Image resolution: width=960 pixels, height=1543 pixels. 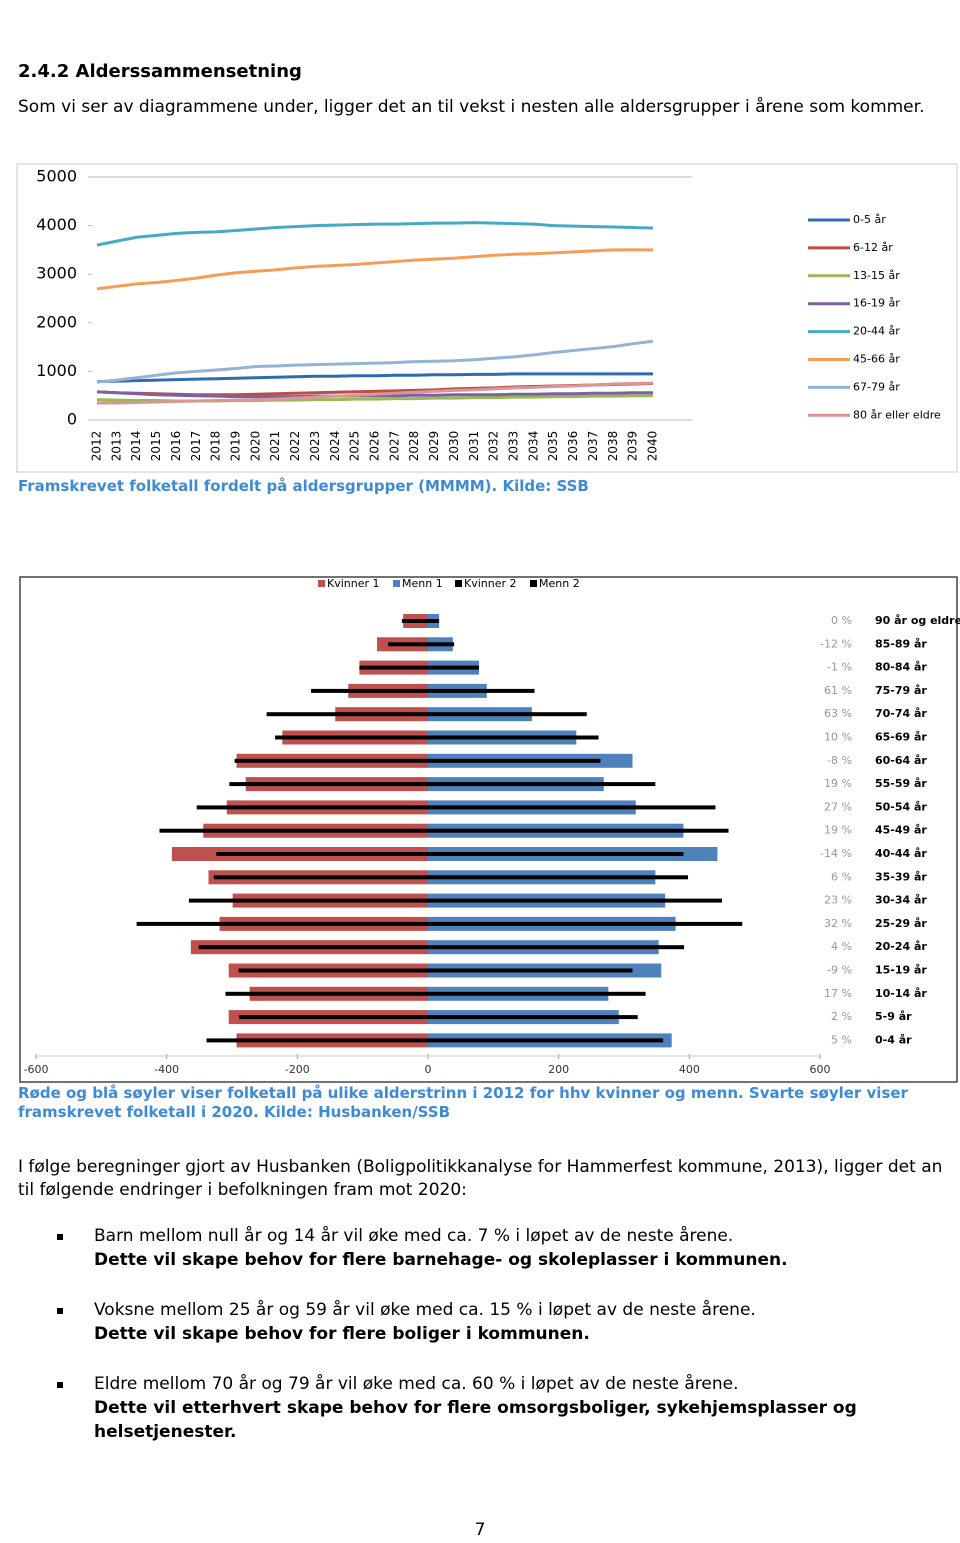 I want to click on y-tick-label: 75-79 år, so click(x=901, y=690).